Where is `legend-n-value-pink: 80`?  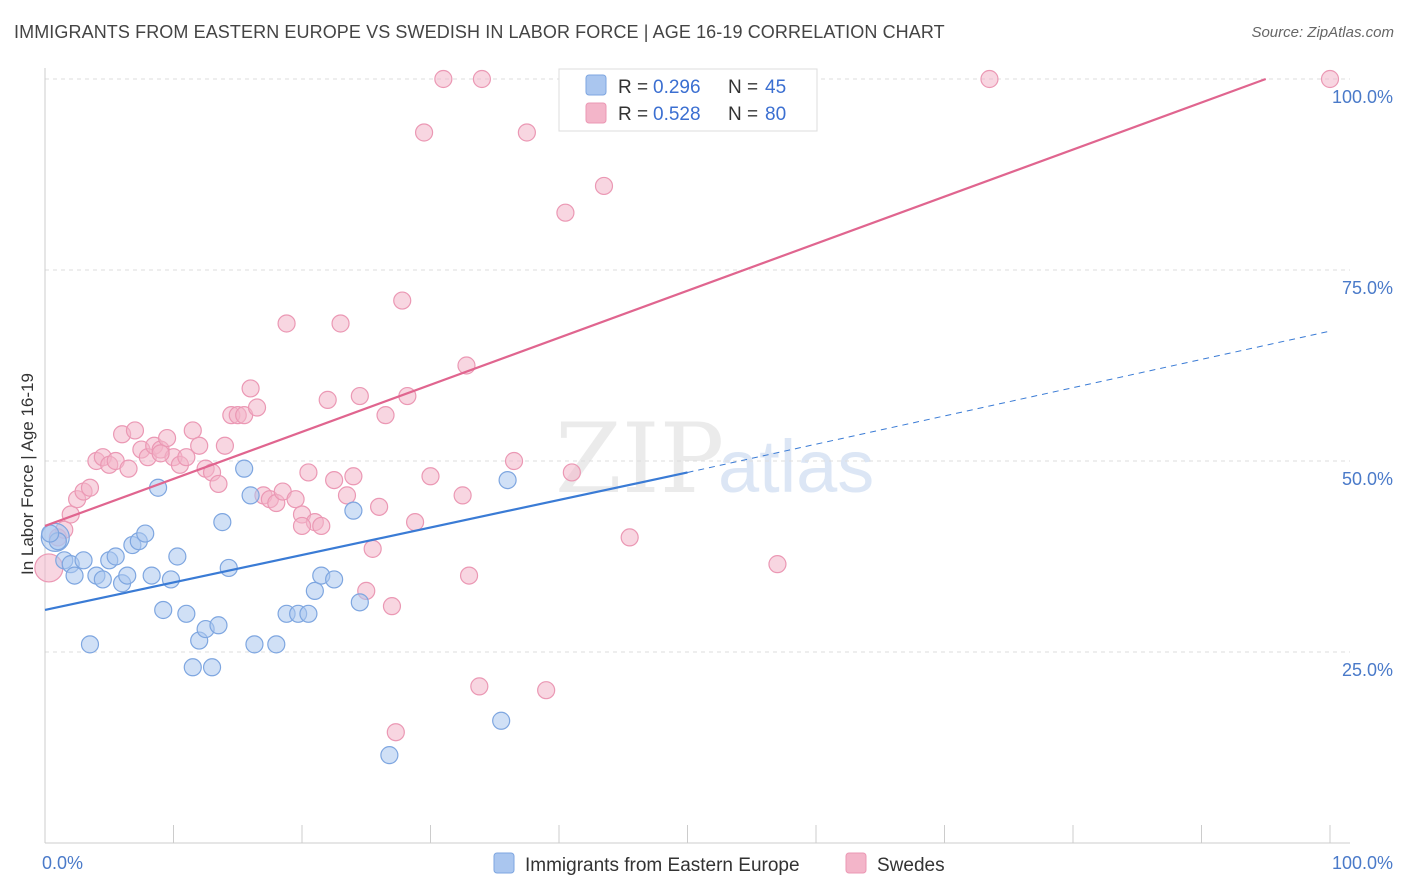 legend-n-value-pink: 80 is located at coordinates (775, 114).